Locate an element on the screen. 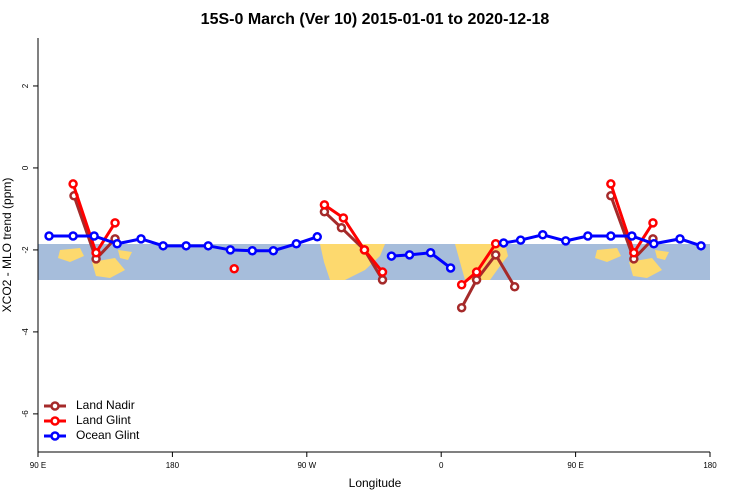 Image resolution: width=750 pixels, height=500 pixels. y-tick-label: -6 is located at coordinates (25, 414).